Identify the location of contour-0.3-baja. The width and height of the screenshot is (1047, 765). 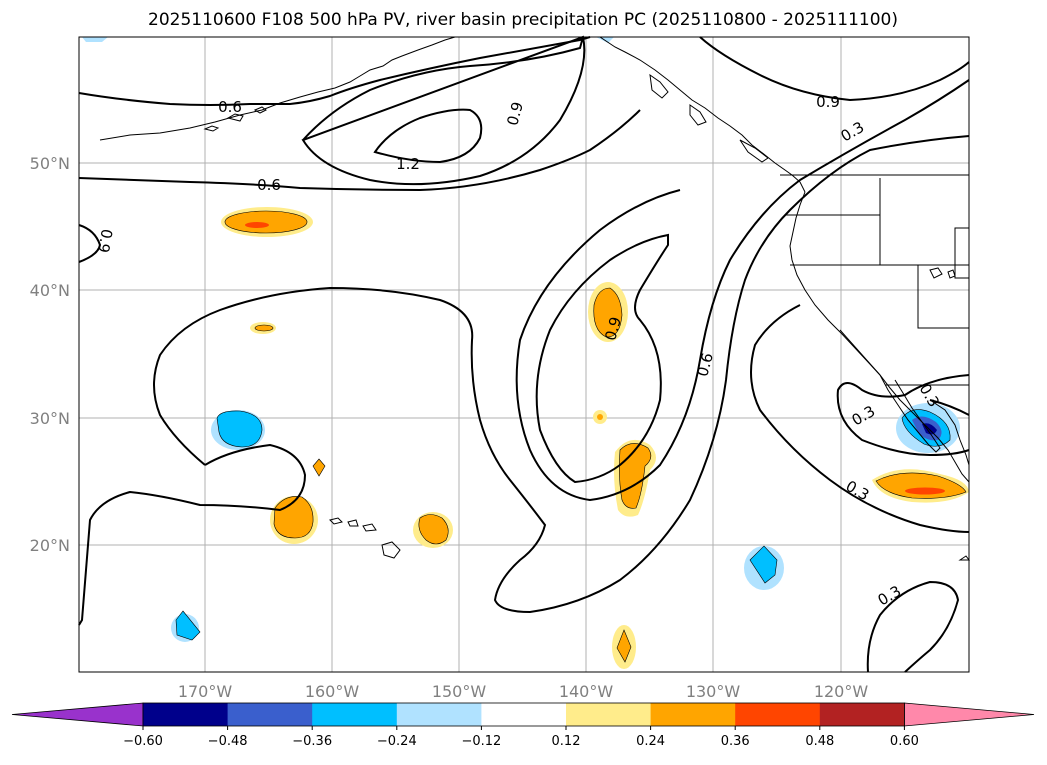
(903, 415).